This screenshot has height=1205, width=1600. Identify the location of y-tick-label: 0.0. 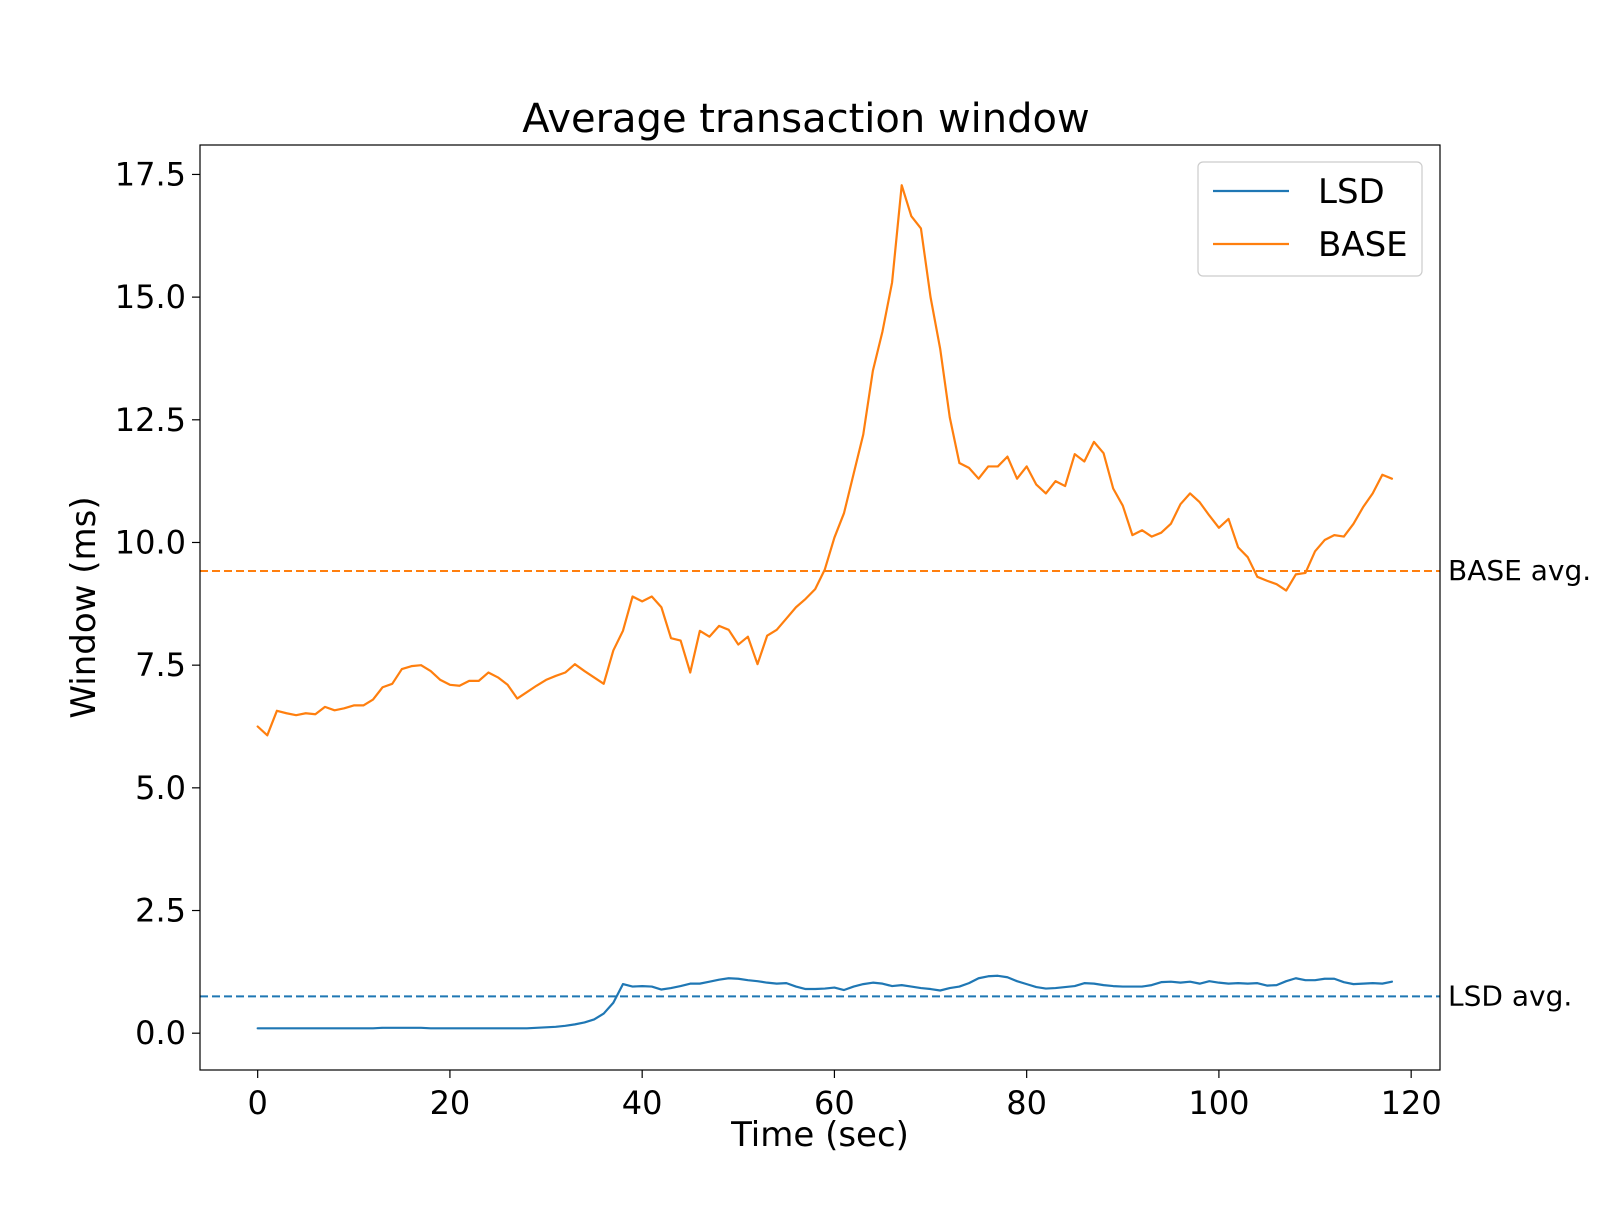
(160, 1033).